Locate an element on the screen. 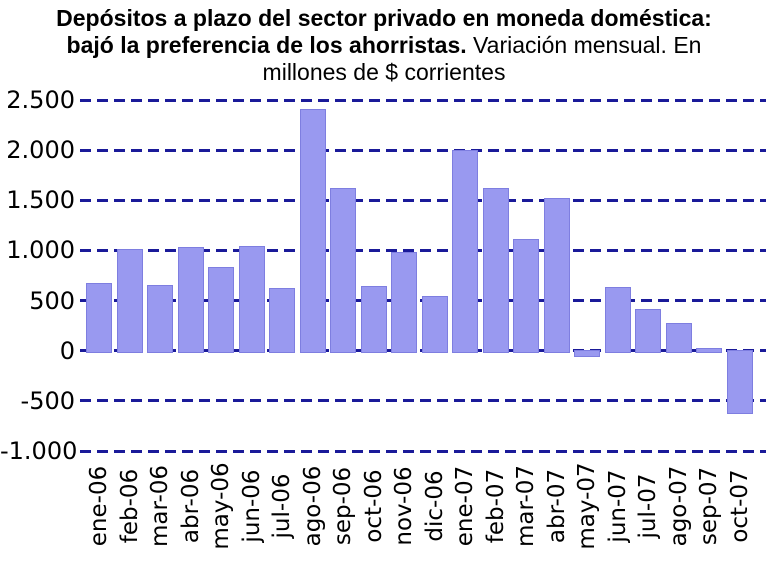 This screenshot has width=768, height=565. x-tick-label-jun-07: jun-07 is located at coordinates (617, 506).